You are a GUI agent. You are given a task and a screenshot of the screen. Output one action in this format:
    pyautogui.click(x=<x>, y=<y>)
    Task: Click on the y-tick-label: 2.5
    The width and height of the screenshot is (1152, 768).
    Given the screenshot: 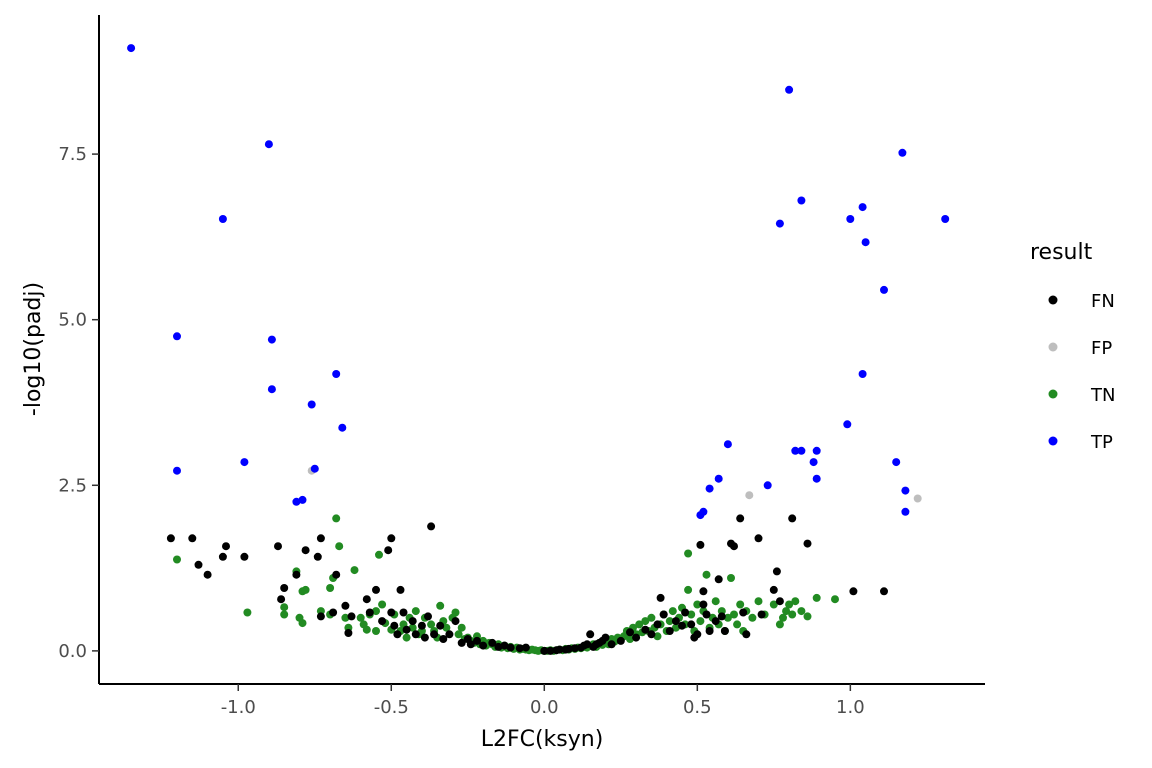 What is the action you would take?
    pyautogui.click(x=72, y=485)
    